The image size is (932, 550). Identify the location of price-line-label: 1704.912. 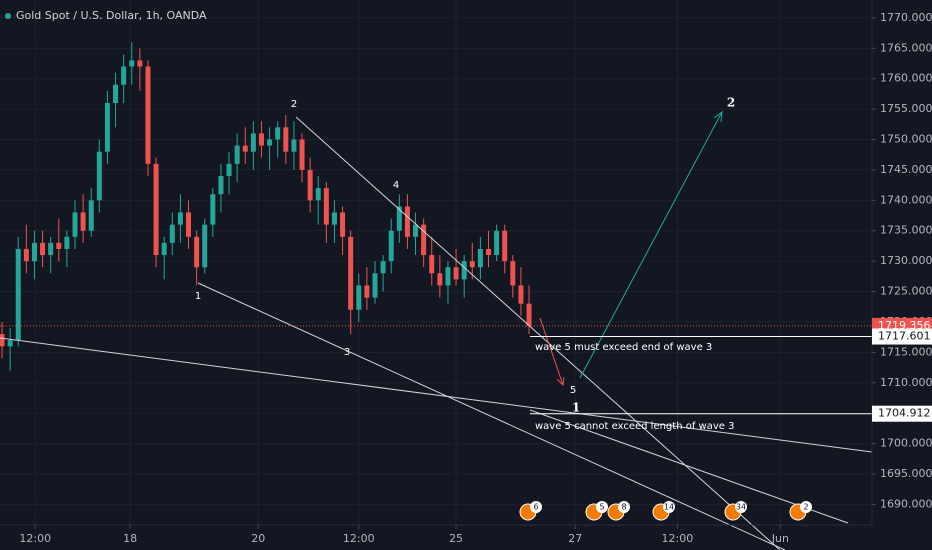
(904, 413).